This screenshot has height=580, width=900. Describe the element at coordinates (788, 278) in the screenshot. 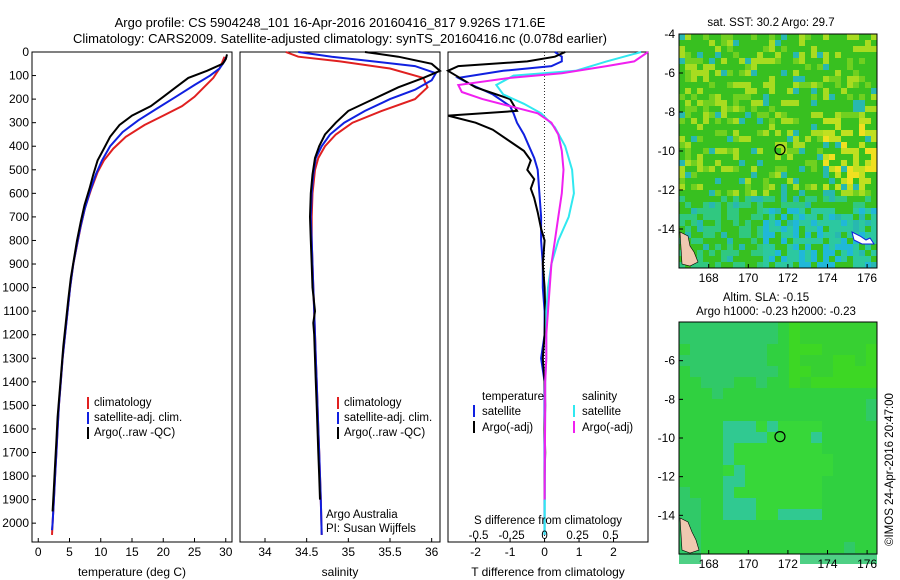

I see `x-tick-label: 172` at that location.